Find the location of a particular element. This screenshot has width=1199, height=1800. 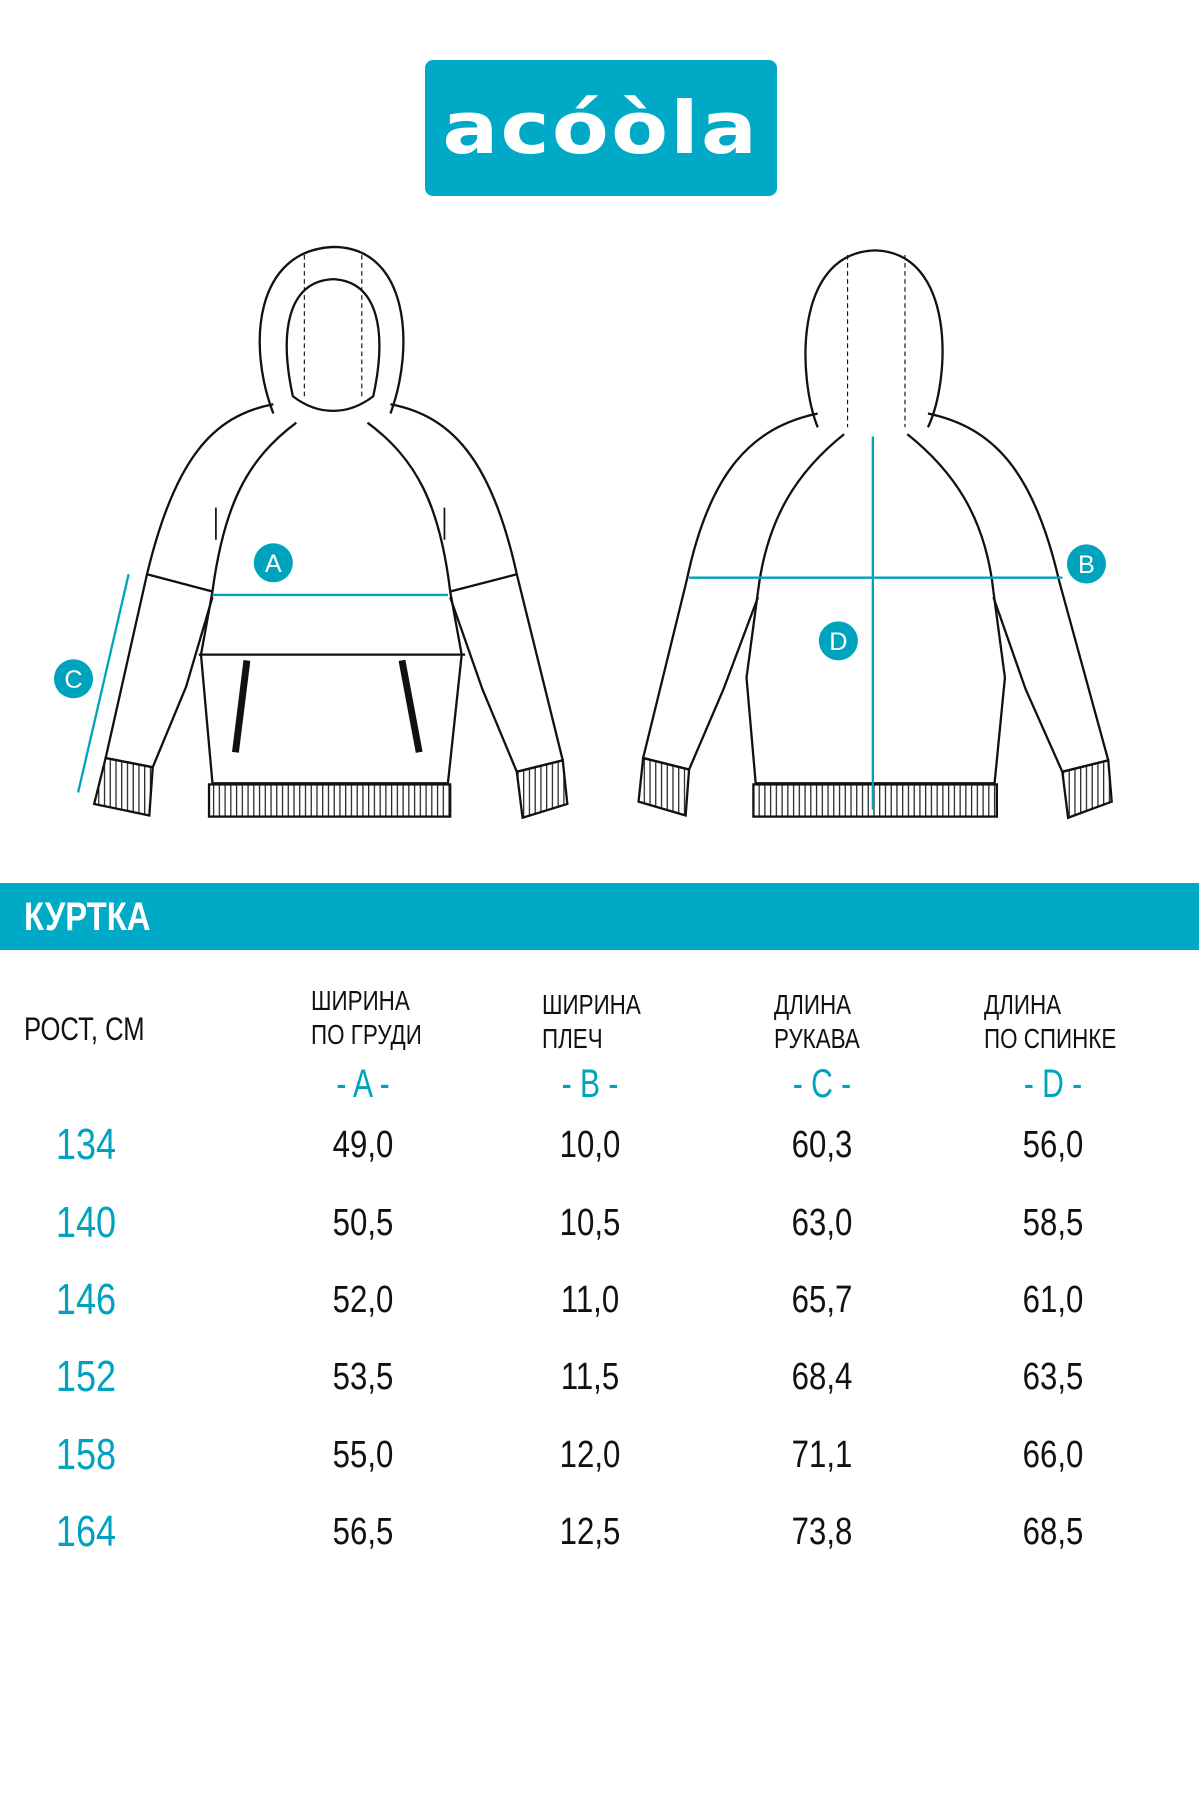

label-a: A is located at coordinates (273, 563).